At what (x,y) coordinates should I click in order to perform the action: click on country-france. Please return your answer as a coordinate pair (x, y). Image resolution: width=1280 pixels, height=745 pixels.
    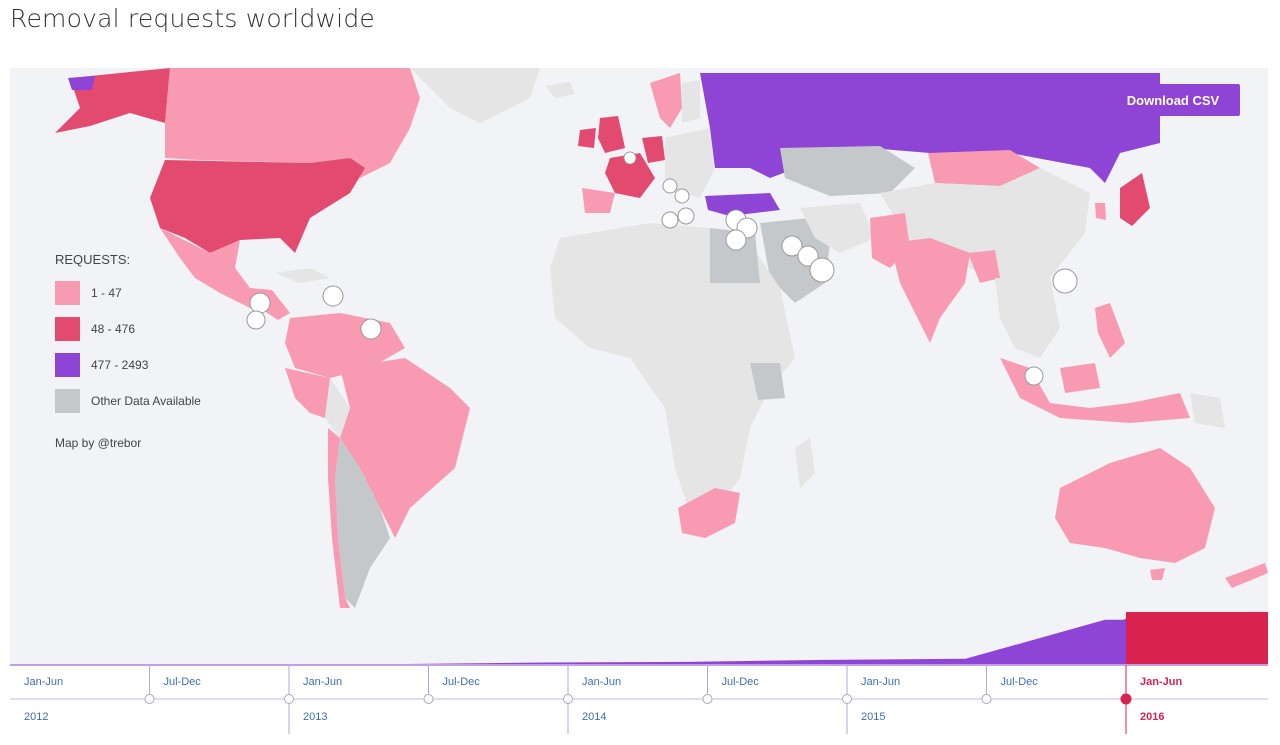
    Looking at the image, I should click on (630, 175).